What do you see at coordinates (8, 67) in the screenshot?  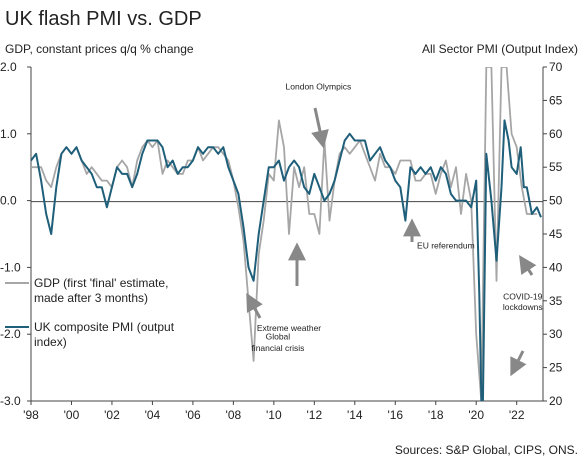 I see `left-tick-label: 2.0` at bounding box center [8, 67].